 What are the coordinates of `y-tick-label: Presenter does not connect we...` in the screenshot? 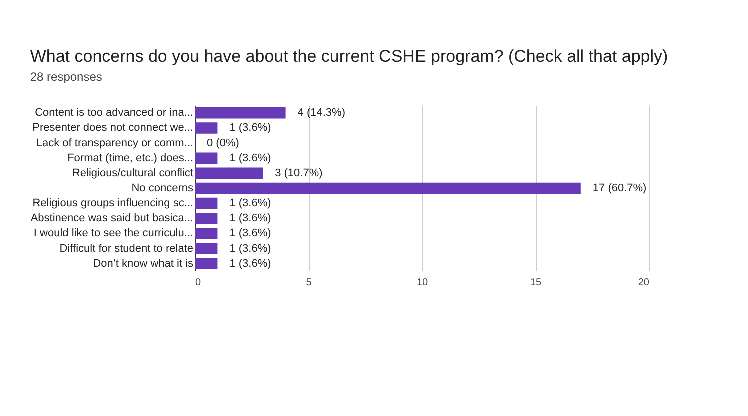 It's located at (113, 128).